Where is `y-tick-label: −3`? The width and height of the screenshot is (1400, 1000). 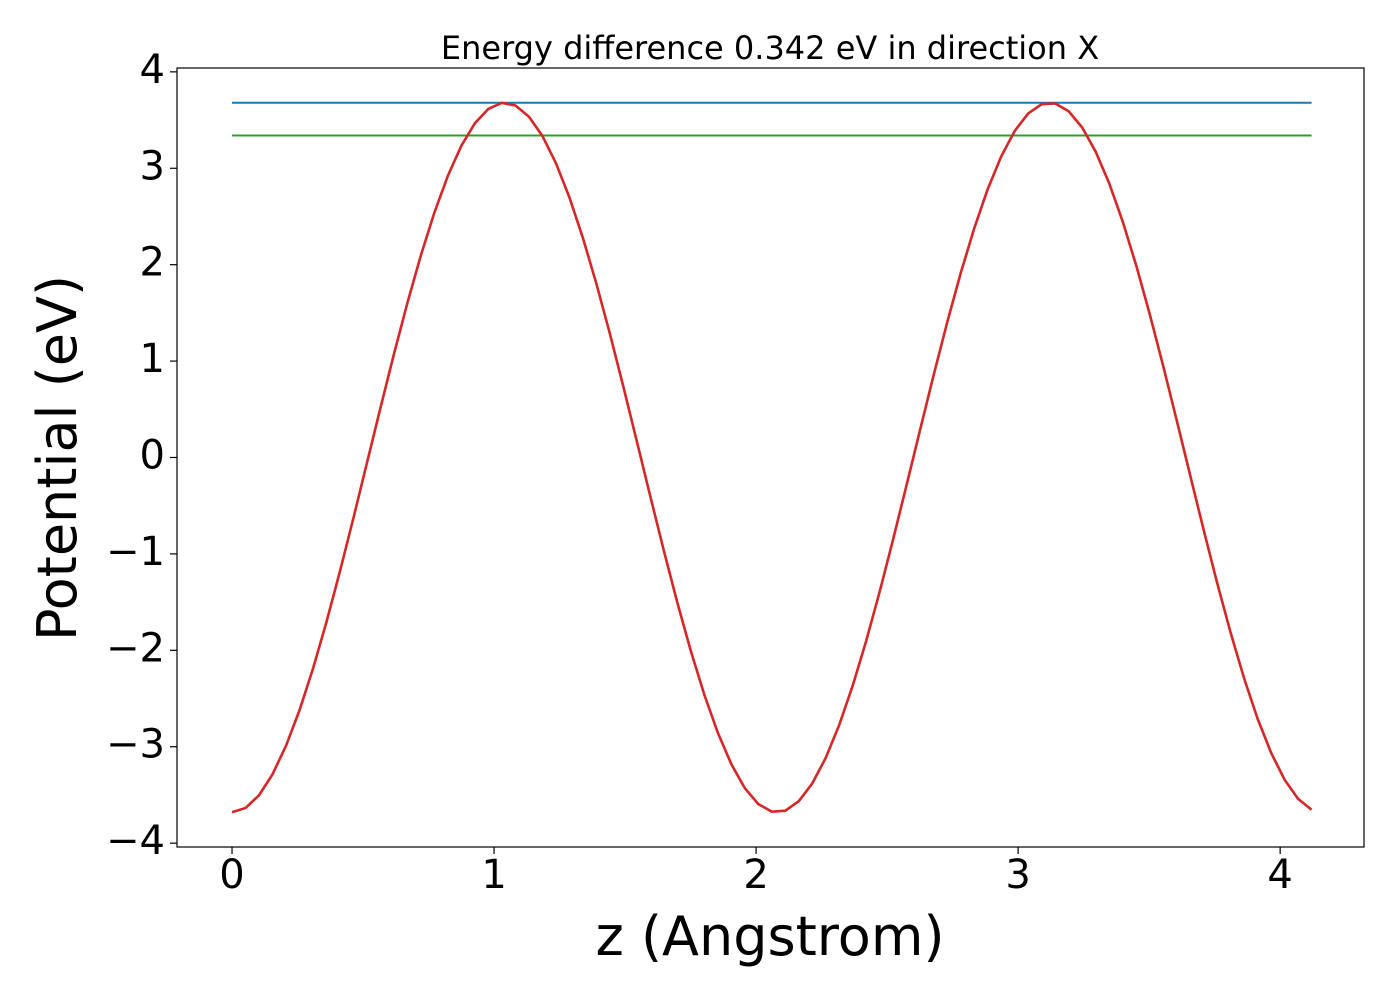
y-tick-label: −3 is located at coordinates (135, 745).